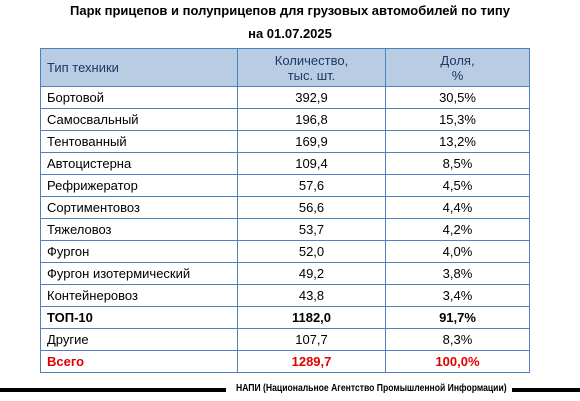 This screenshot has height=401, width=580. I want to click on table-cell: ТОП-10, so click(139, 317).